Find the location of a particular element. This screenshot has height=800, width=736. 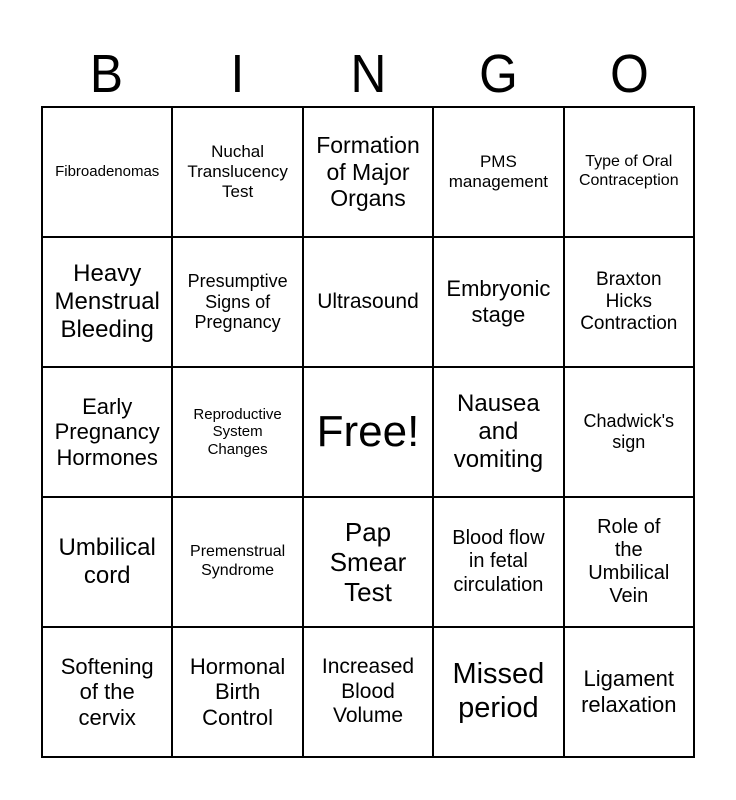

bingo-cell: Fibroadenomas is located at coordinates (107, 172).